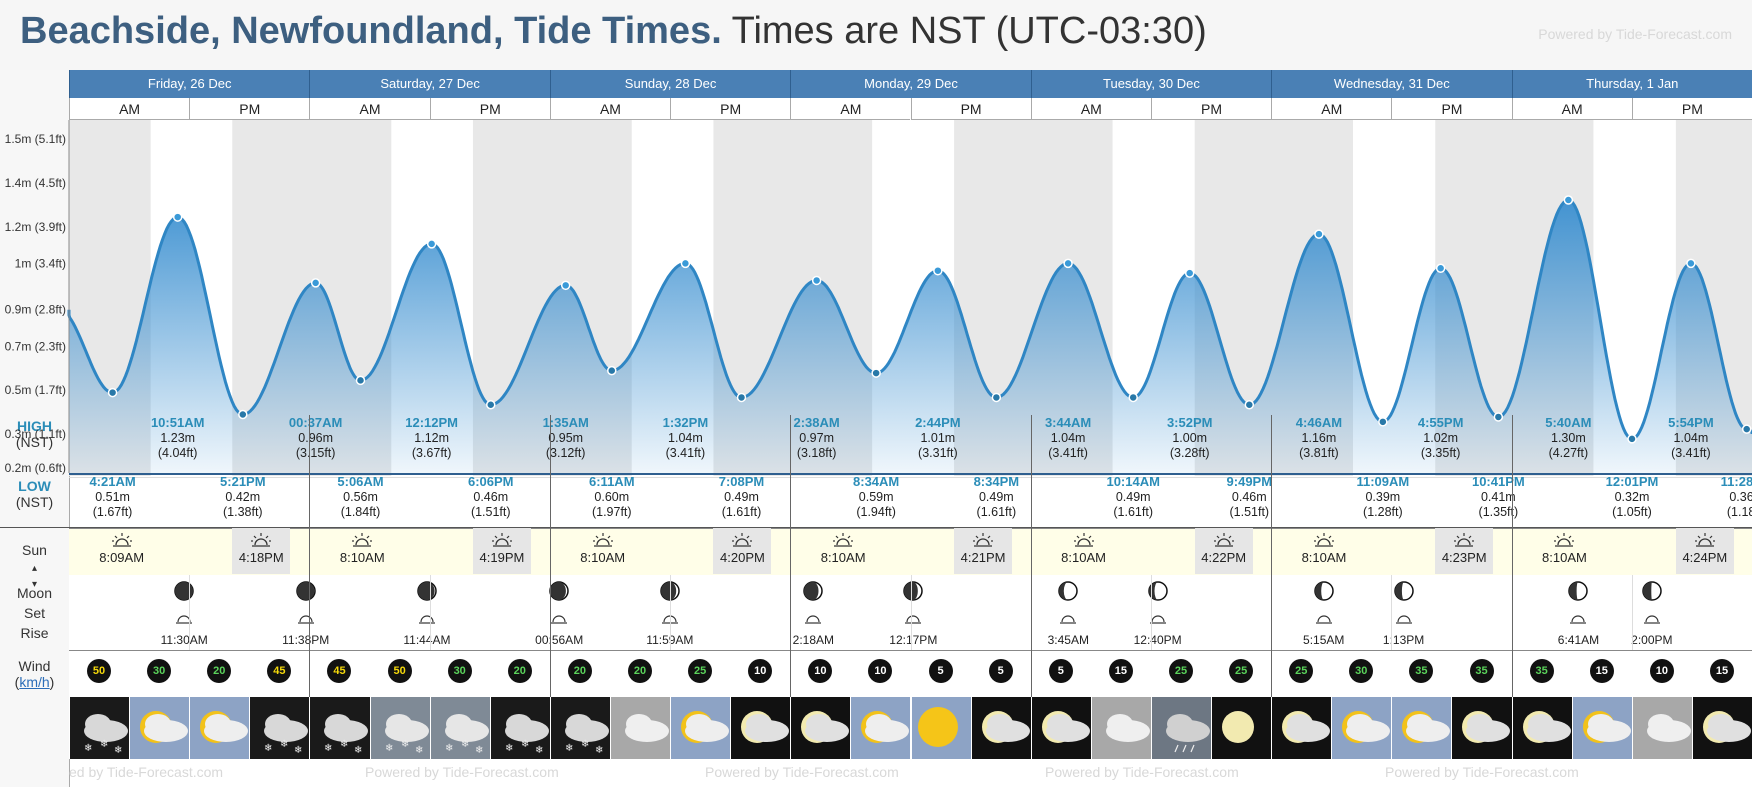  What do you see at coordinates (35, 227) in the screenshot?
I see `y-tick-label: 1.2m (3.9ft)` at bounding box center [35, 227].